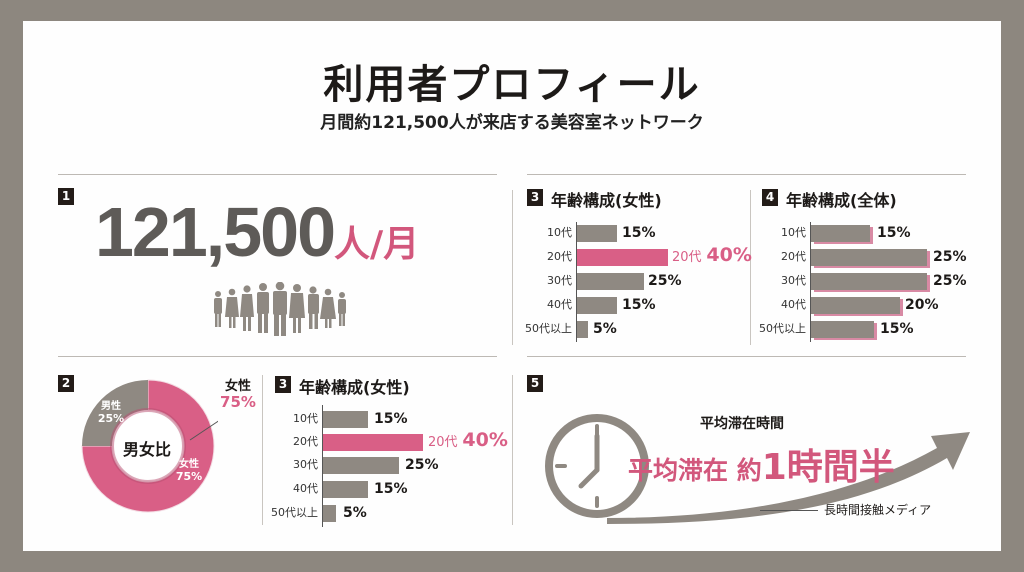 This screenshot has width=1024, height=572. I want to click on section-badge: 4, so click(770, 197).